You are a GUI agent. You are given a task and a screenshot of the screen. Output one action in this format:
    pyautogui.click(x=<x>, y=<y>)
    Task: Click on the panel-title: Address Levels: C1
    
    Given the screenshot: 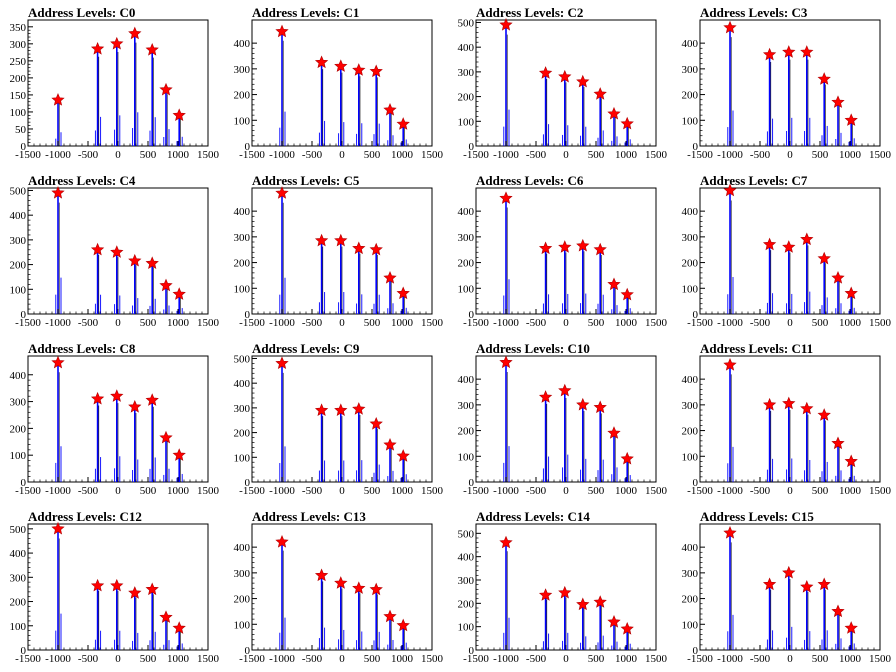 What is the action you would take?
    pyautogui.click(x=306, y=12)
    